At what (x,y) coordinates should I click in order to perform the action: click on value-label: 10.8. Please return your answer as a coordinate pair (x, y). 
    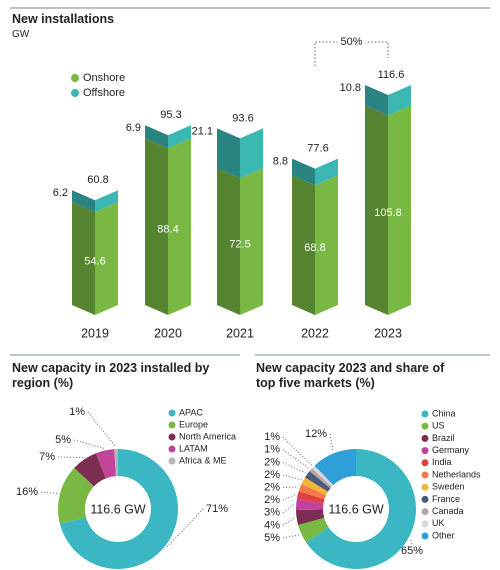
    Looking at the image, I should click on (350, 88).